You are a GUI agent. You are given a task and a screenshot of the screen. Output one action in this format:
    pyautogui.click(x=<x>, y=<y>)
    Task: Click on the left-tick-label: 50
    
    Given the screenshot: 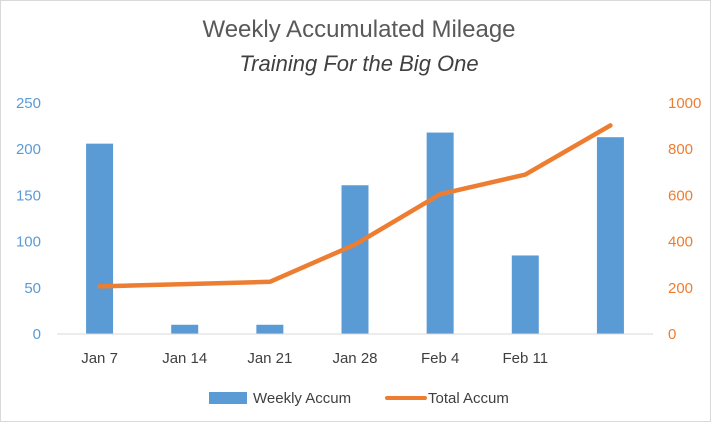 What is the action you would take?
    pyautogui.click(x=32, y=288)
    